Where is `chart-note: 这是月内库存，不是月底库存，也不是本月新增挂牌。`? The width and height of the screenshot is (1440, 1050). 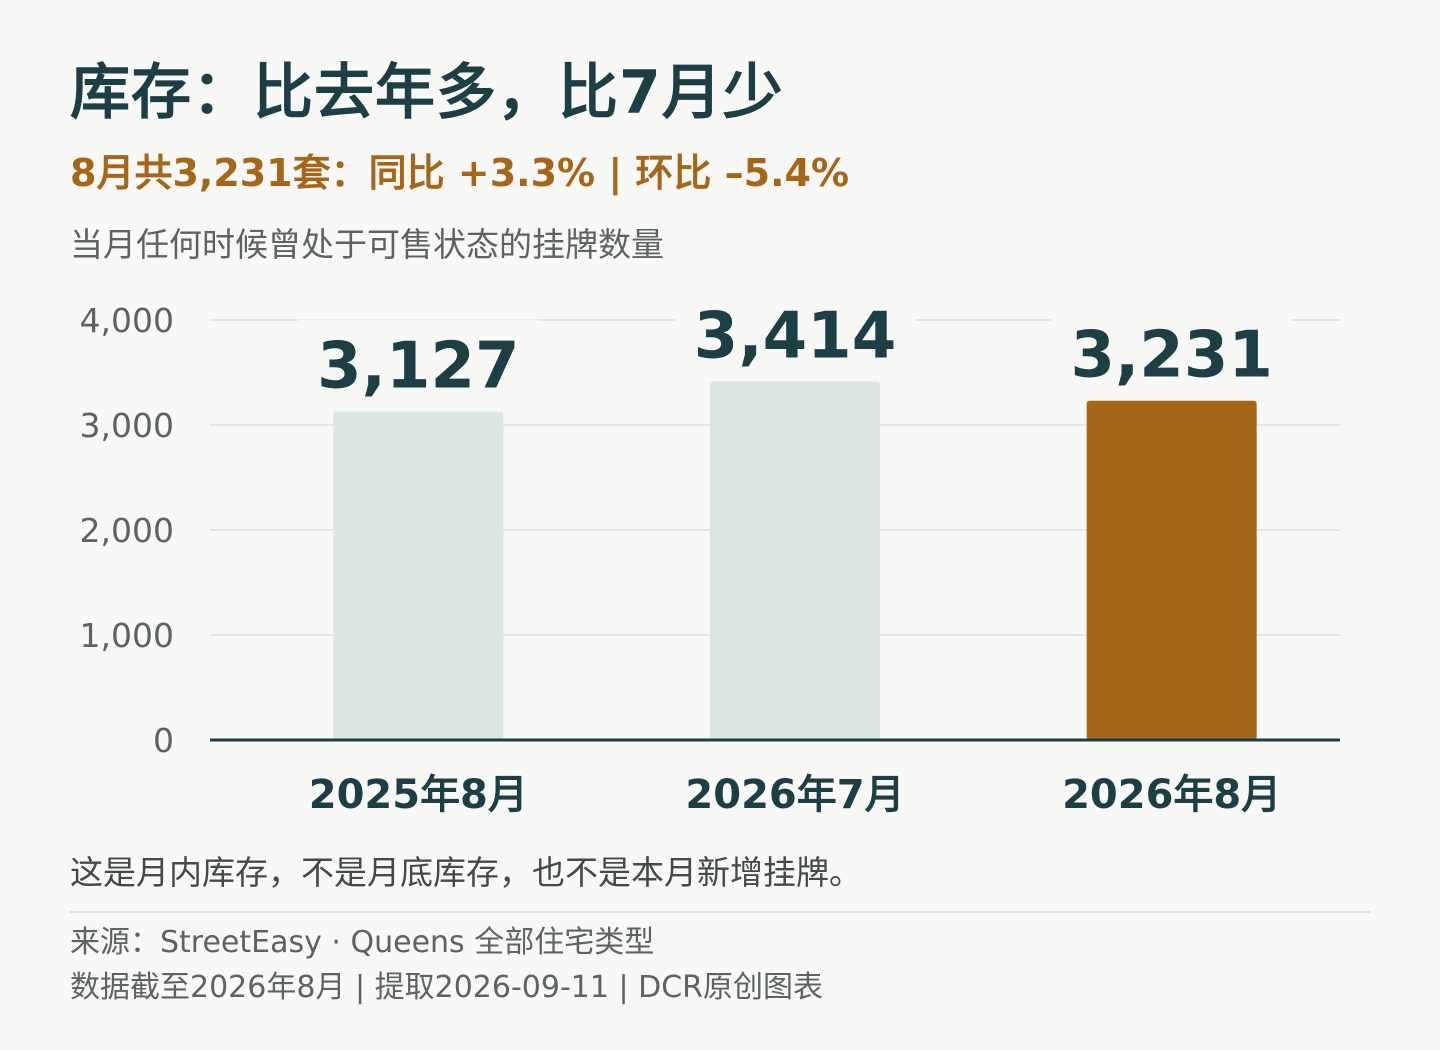 chart-note: 这是月内库存，不是月底库存，也不是本月新增挂牌。 is located at coordinates (466, 870).